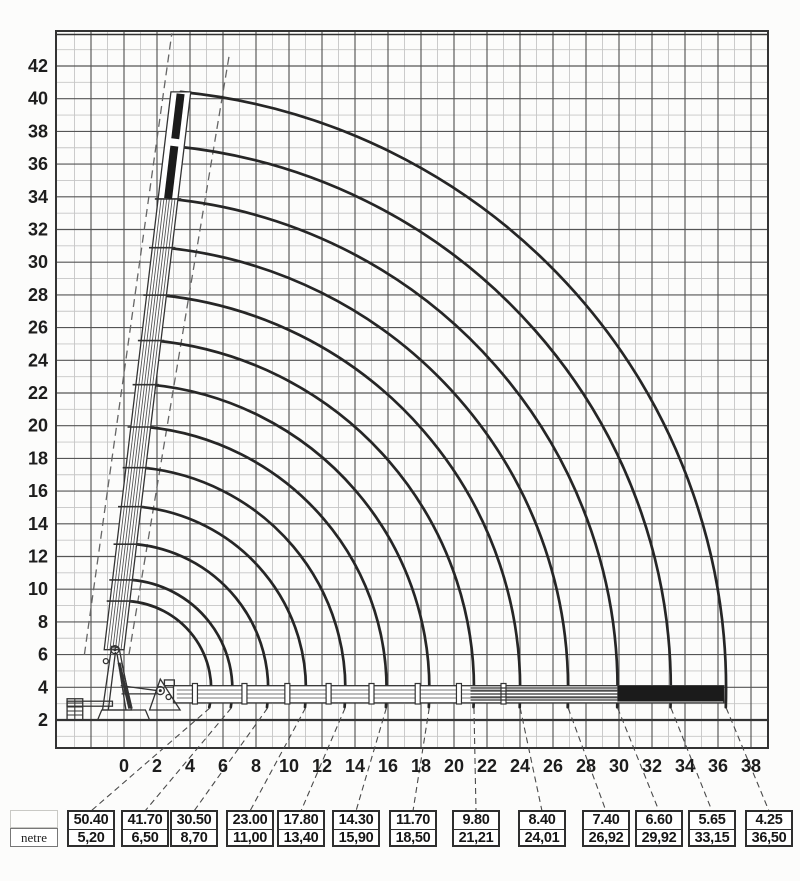 This screenshot has width=800, height=881. Describe the element at coordinates (751, 766) in the screenshot. I see `x-axis-tick-label: 38` at that location.